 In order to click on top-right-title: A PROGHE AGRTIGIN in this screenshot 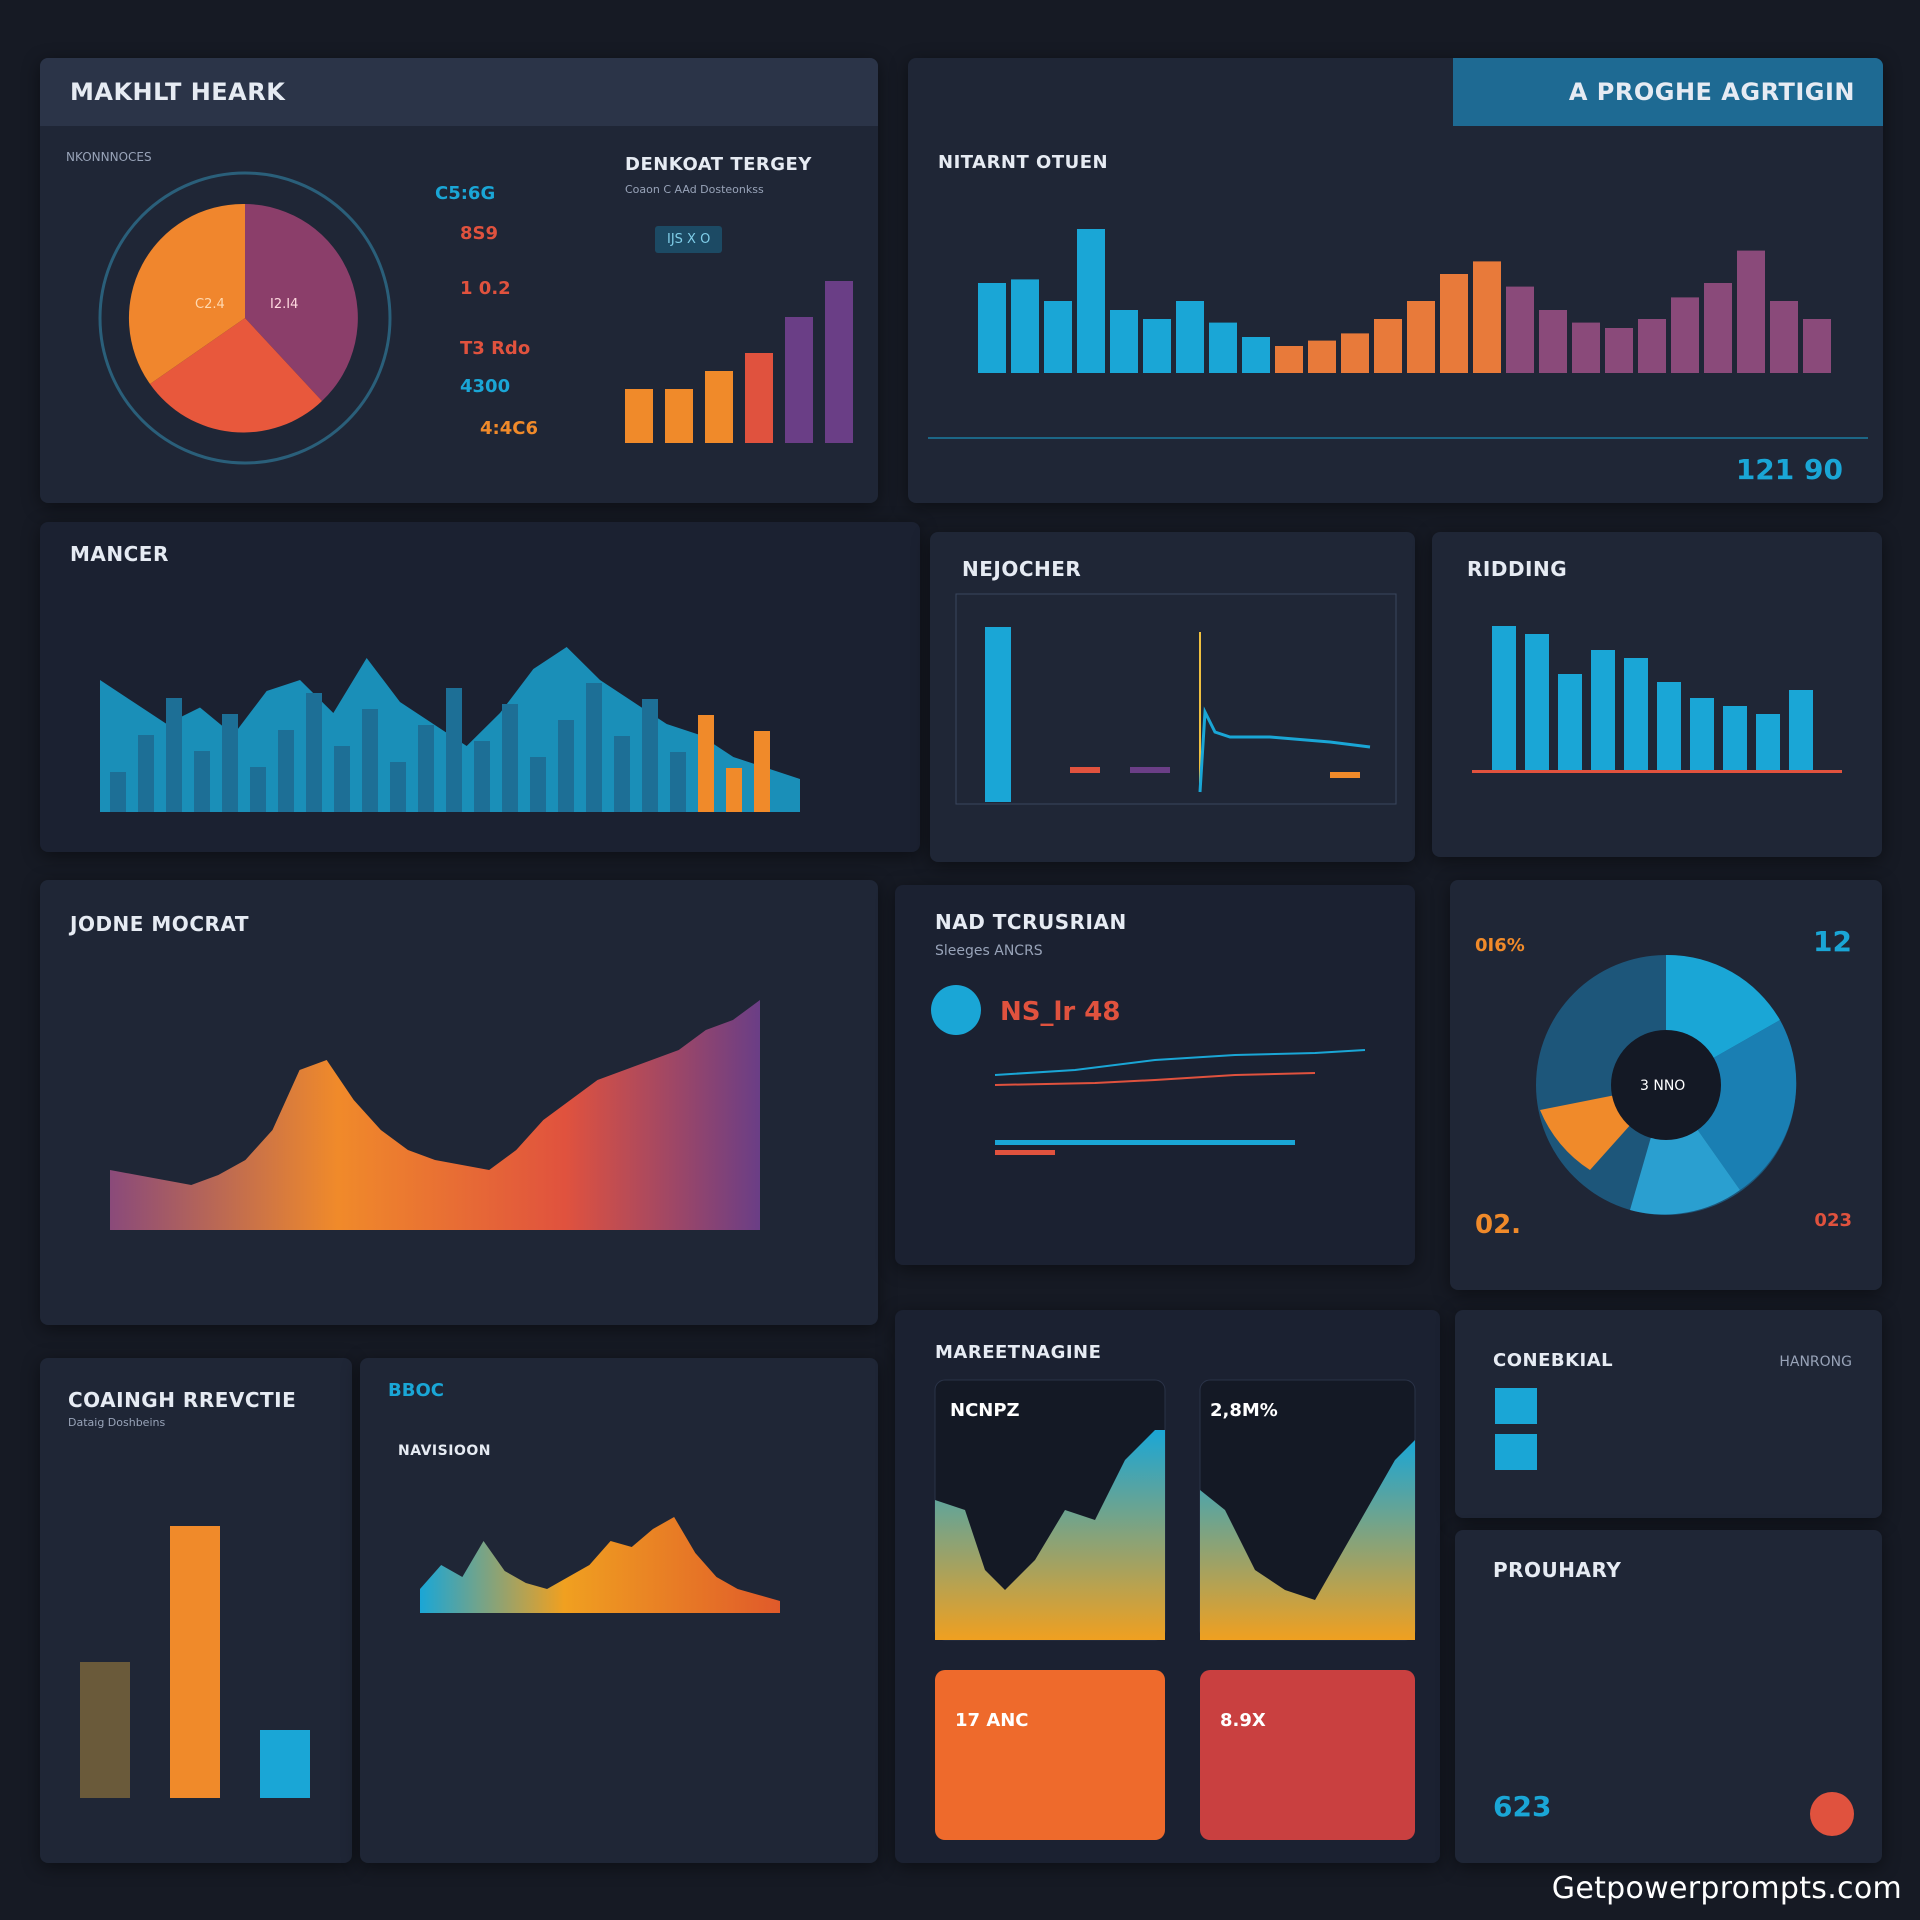, I will do `click(1711, 92)`.